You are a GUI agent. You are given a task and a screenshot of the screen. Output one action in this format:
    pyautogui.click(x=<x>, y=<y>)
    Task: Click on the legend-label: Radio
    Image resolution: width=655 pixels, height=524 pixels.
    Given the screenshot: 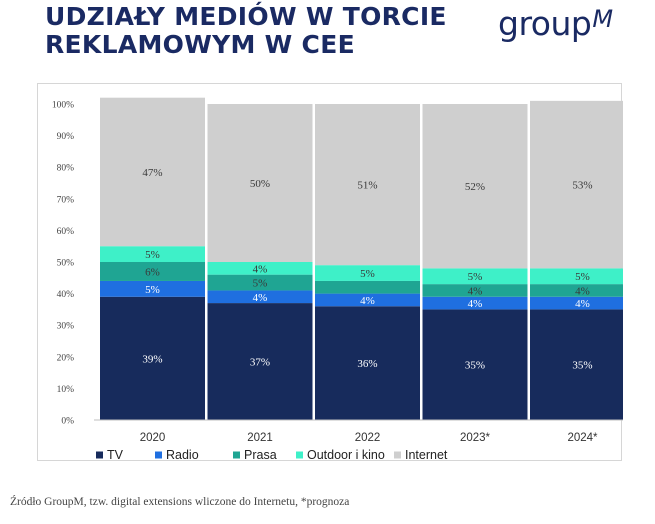 What is the action you would take?
    pyautogui.click(x=182, y=455)
    